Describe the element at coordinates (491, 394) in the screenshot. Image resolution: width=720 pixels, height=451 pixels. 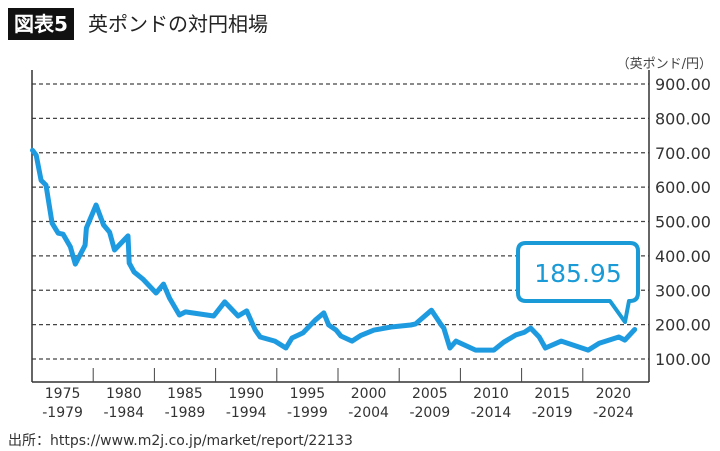
I see `x-tick-label: 2010` at that location.